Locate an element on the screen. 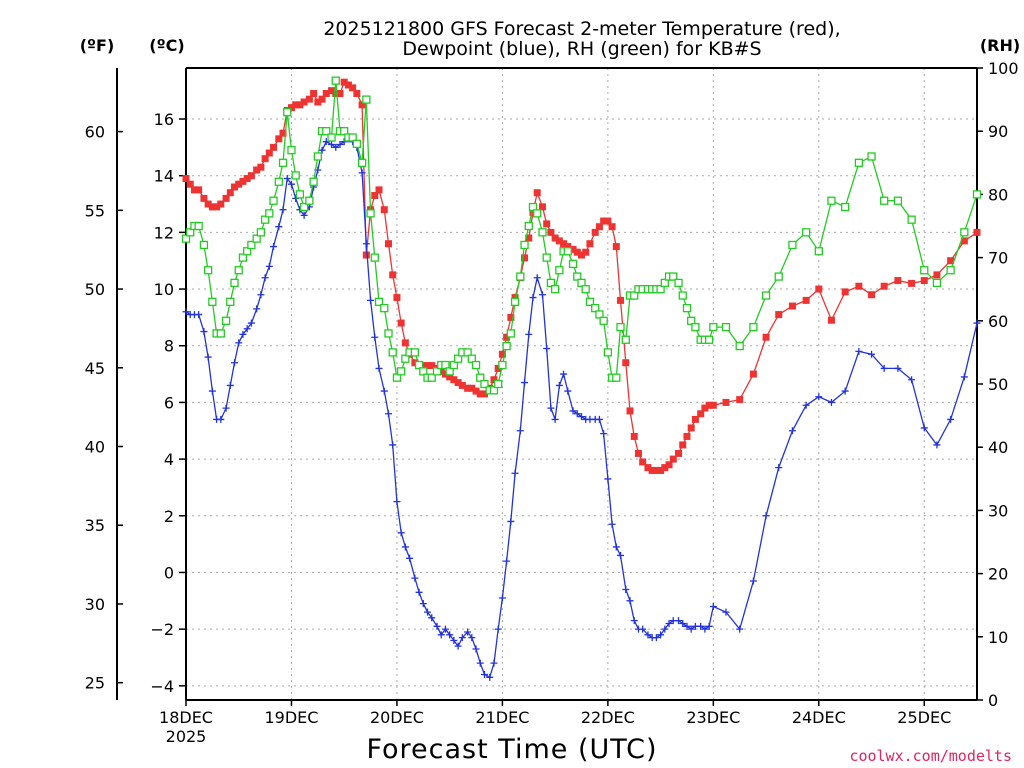 This screenshot has width=1024, height=768. celsius-tick-label: 0 is located at coordinates (169, 572).